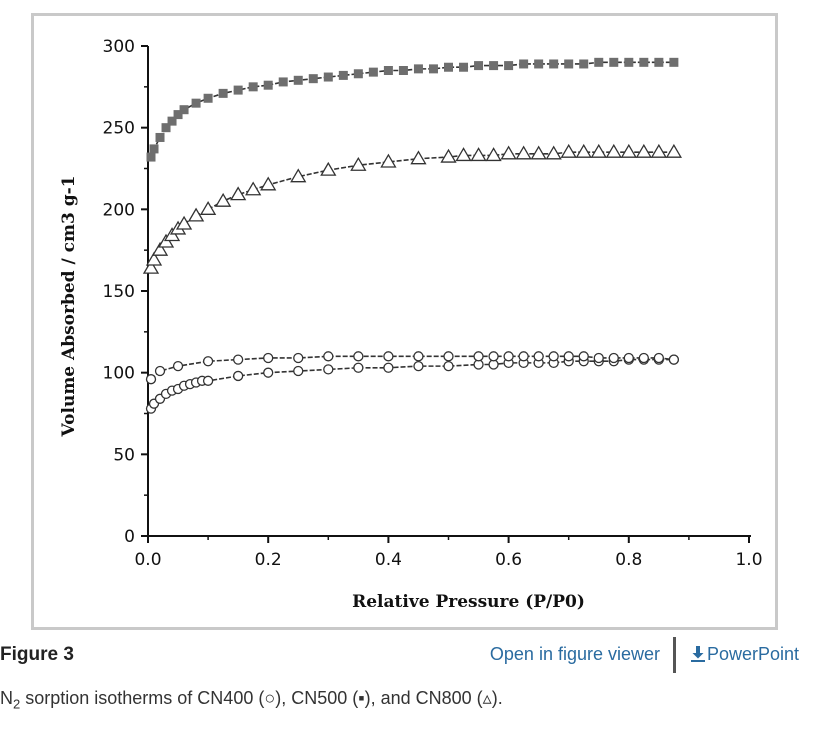 The height and width of the screenshot is (738, 829). Describe the element at coordinates (468, 602) in the screenshot. I see `x-axis-title: Relative Pressure (P/P0)` at that location.